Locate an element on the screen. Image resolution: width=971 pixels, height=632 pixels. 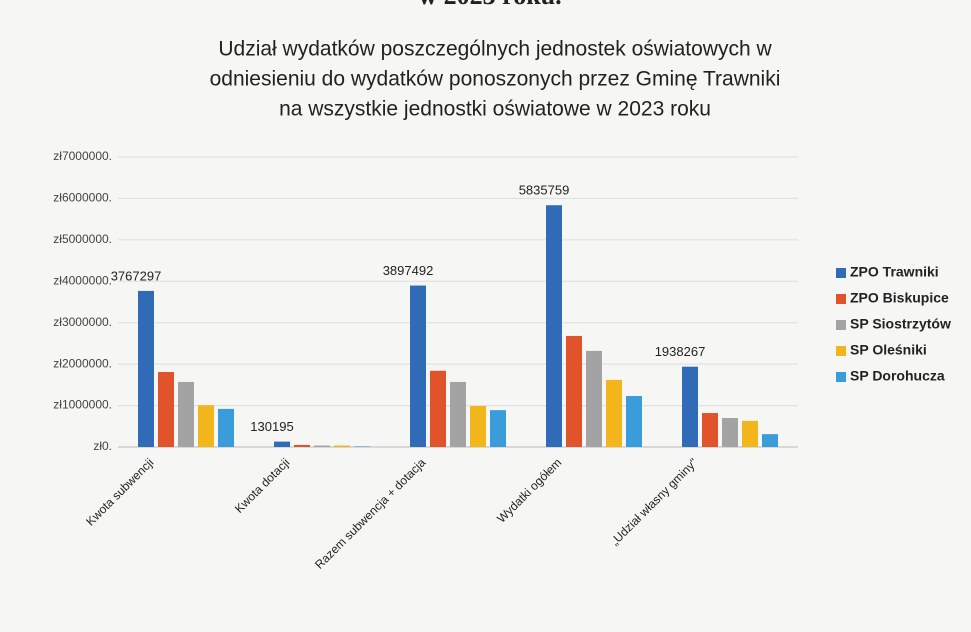
page-heading: w 2023 roku. is located at coordinates (489, 5).